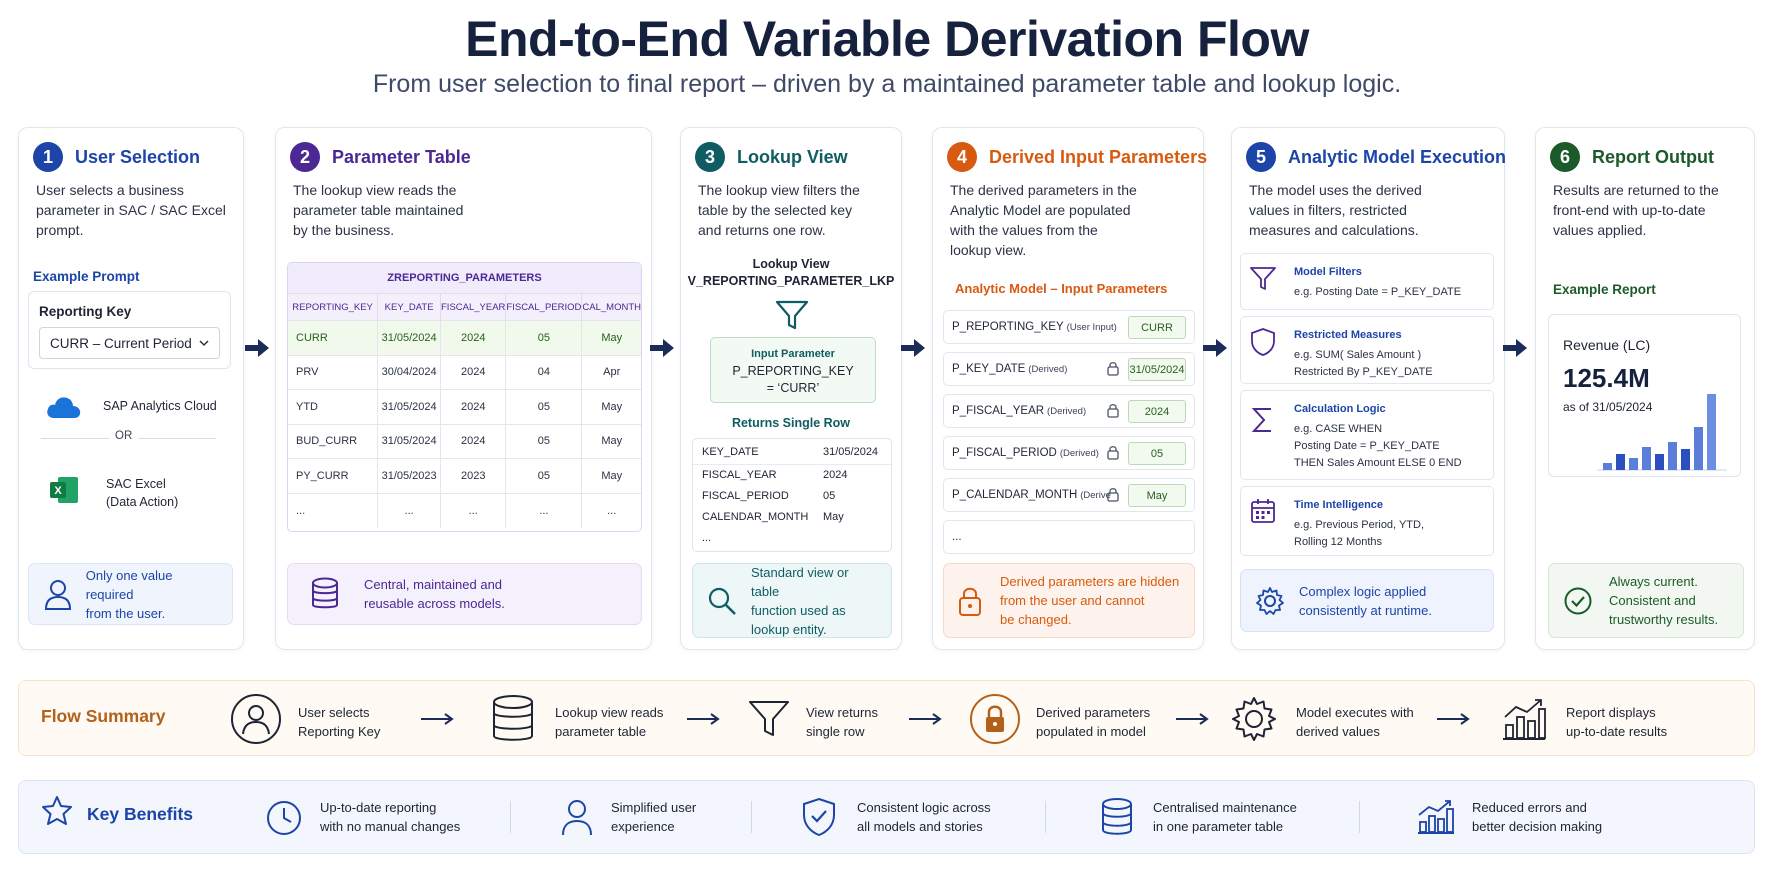 The image size is (1774, 887). Describe the element at coordinates (464, 372) in the screenshot. I see `table-row: PRV 30/04/2024 2024 04 Apr` at that location.